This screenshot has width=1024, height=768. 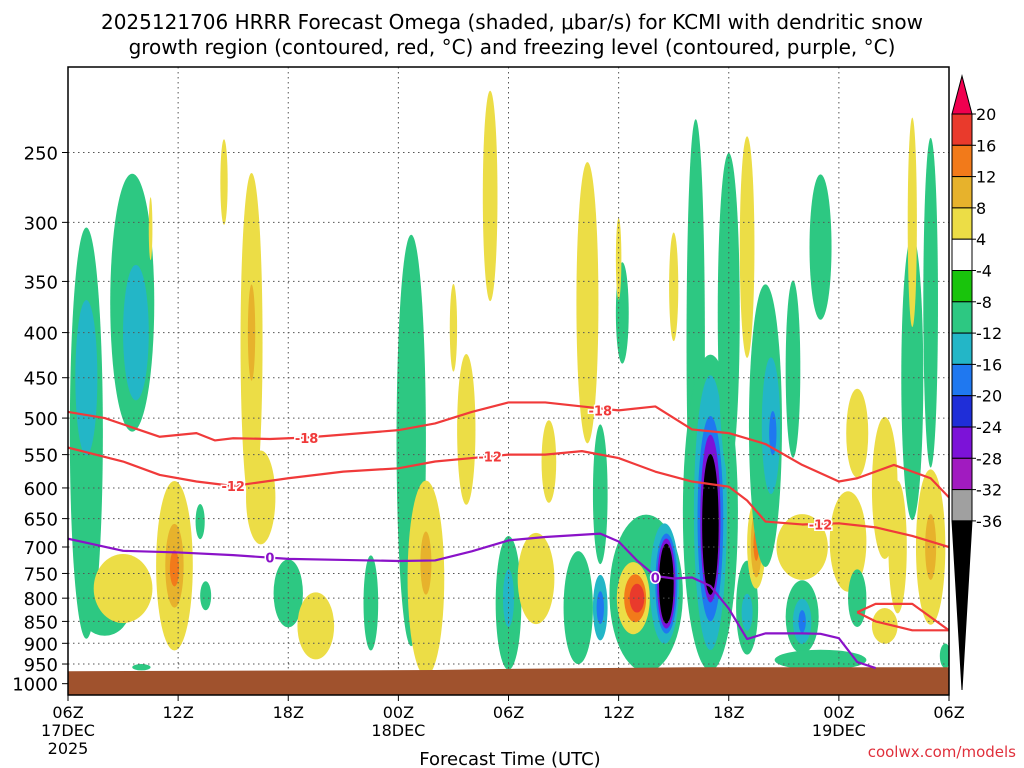 I want to click on colorbar-label: -16, so click(x=989, y=364).